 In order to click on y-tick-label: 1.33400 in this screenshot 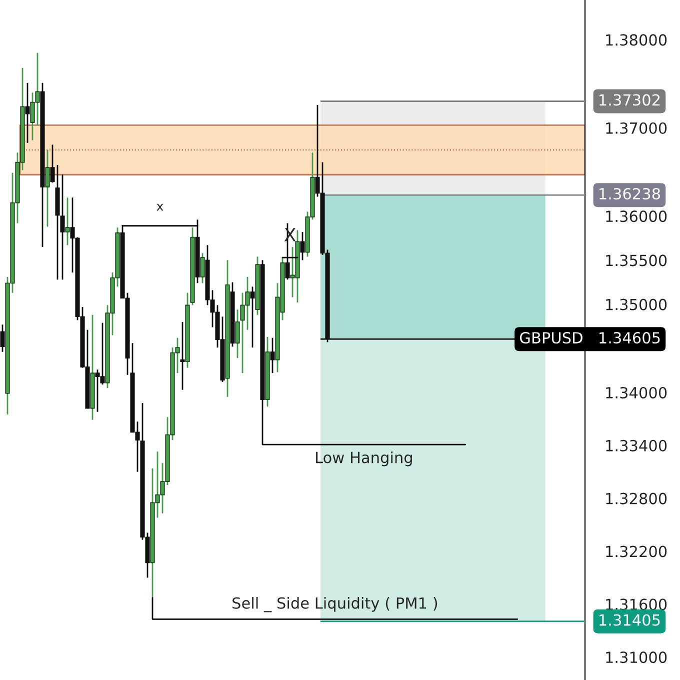, I will do `click(636, 446)`.